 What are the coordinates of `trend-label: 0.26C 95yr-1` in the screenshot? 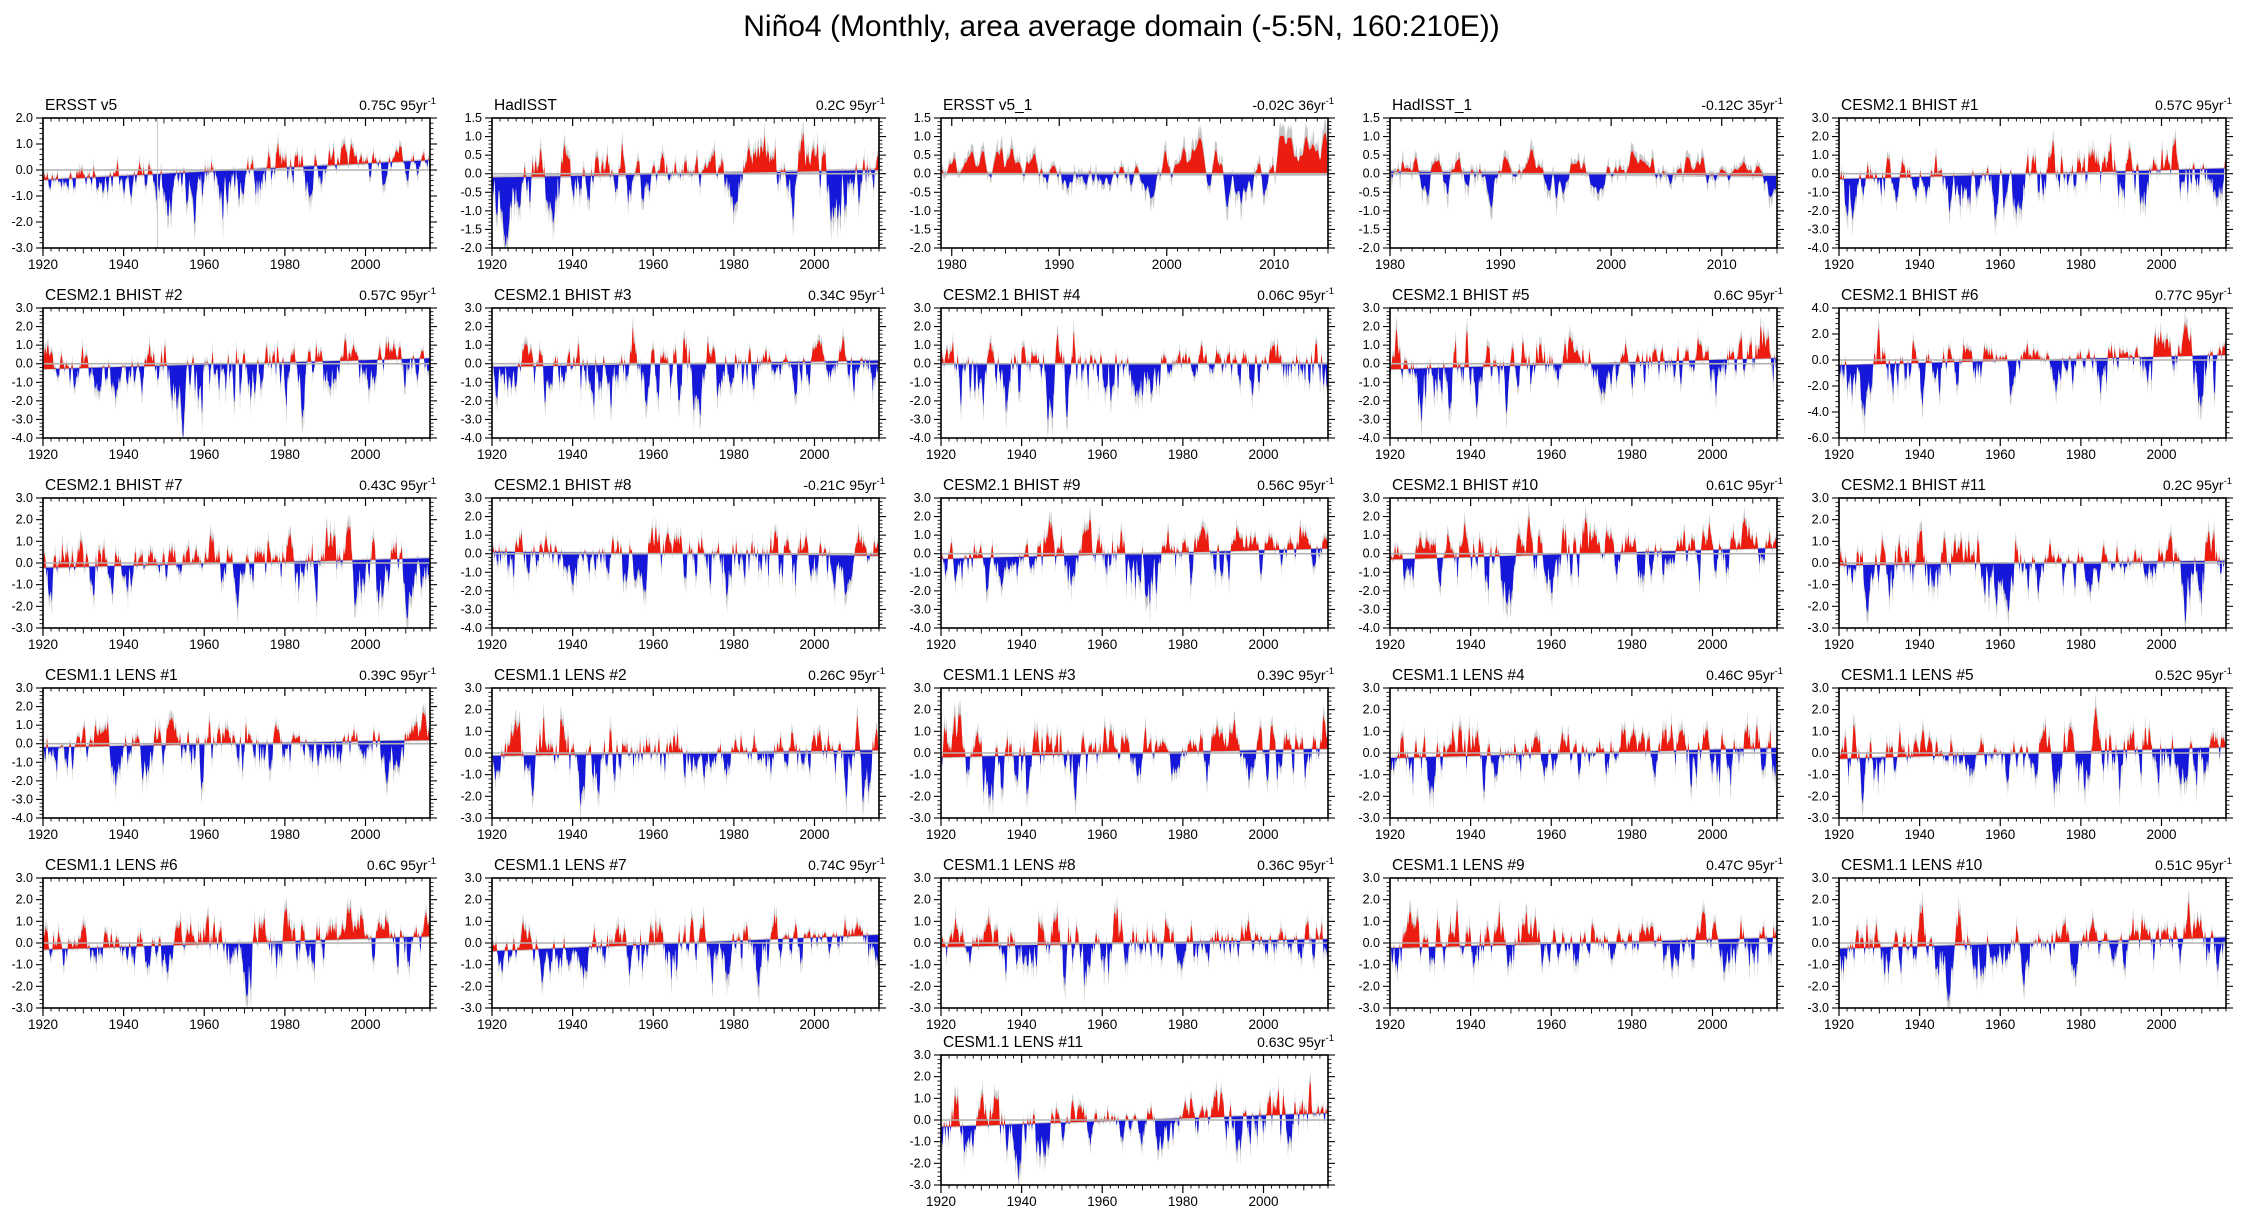 It's located at (846, 674).